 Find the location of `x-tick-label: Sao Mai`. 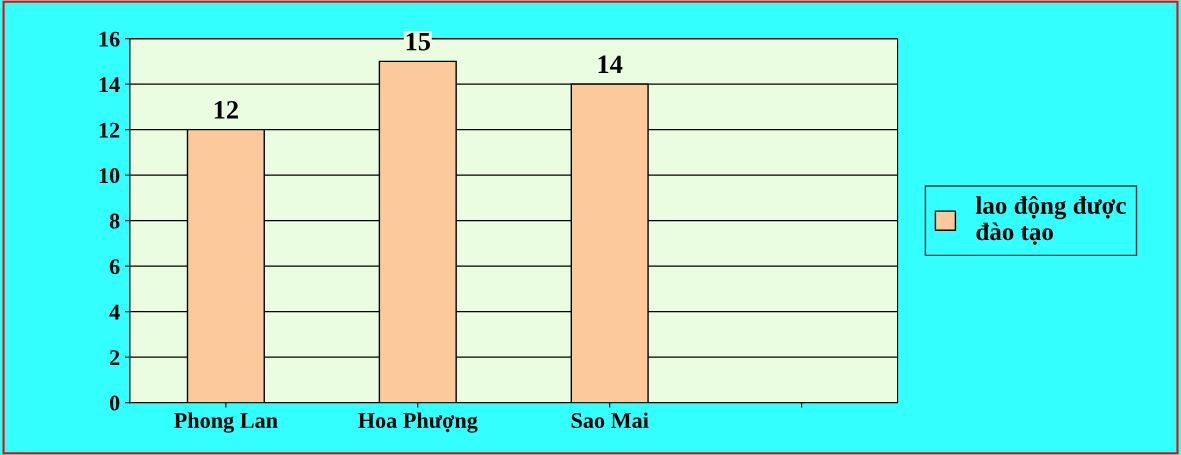

x-tick-label: Sao Mai is located at coordinates (610, 420).